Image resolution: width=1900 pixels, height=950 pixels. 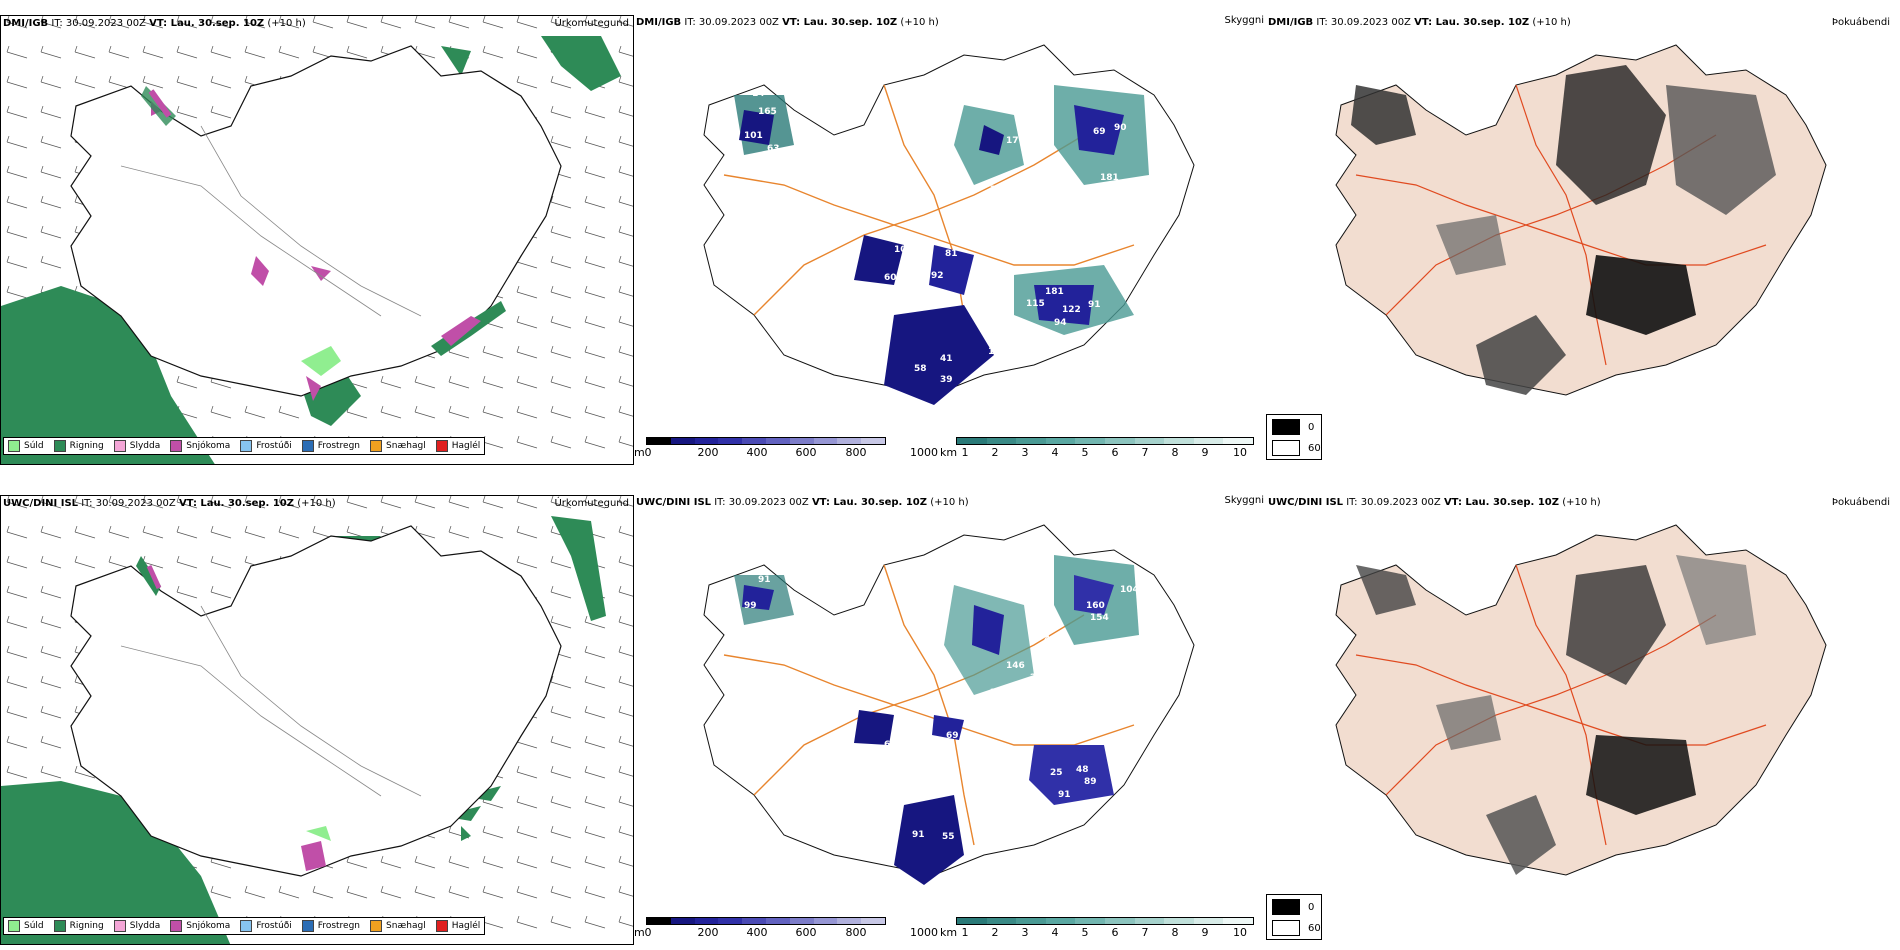 I want to click on ceiling-label: 41, so click(x=946, y=359).